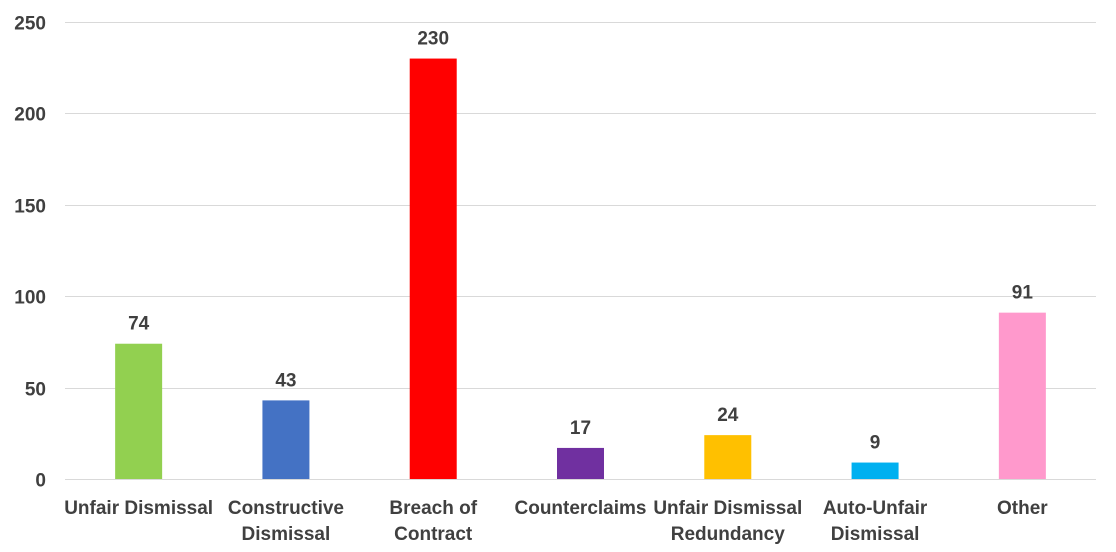 Image resolution: width=1116 pixels, height=552 pixels. Describe the element at coordinates (30, 207) in the screenshot. I see `y-tick-label: 150` at that location.